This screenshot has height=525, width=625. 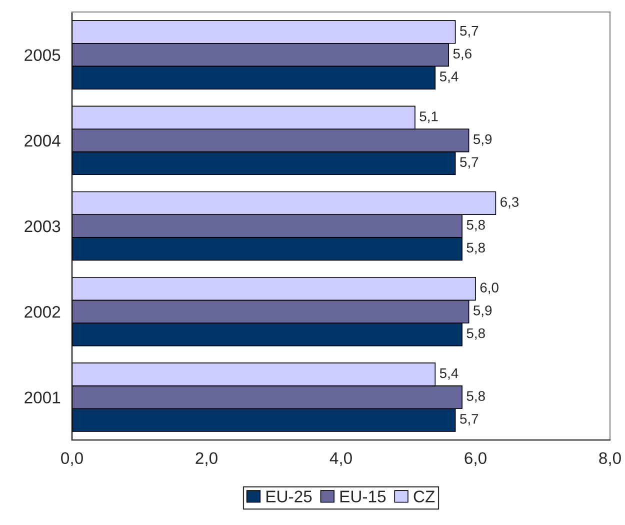 I want to click on y-tick-label: 2002, so click(x=42, y=312).